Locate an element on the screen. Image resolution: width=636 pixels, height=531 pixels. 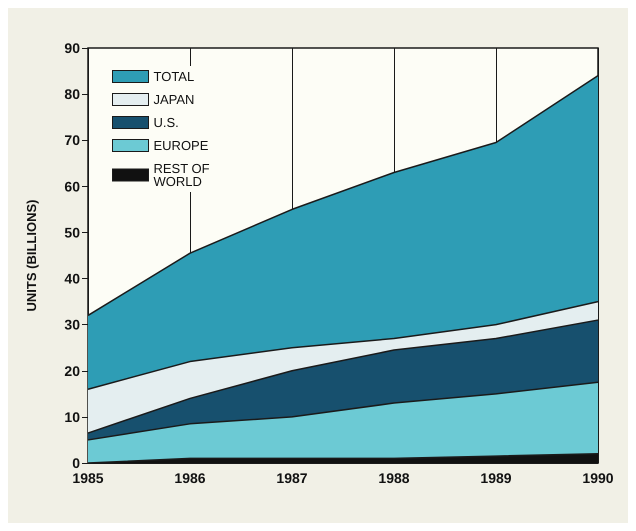
y-tick-label: 0 is located at coordinates (76, 463).